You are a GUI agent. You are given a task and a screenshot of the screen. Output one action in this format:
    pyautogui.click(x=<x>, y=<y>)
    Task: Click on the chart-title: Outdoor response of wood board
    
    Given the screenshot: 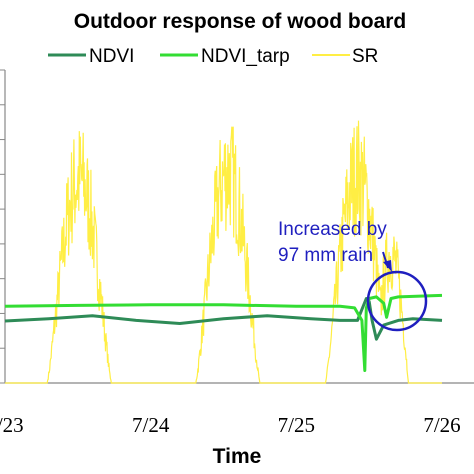 What is the action you would take?
    pyautogui.click(x=240, y=21)
    